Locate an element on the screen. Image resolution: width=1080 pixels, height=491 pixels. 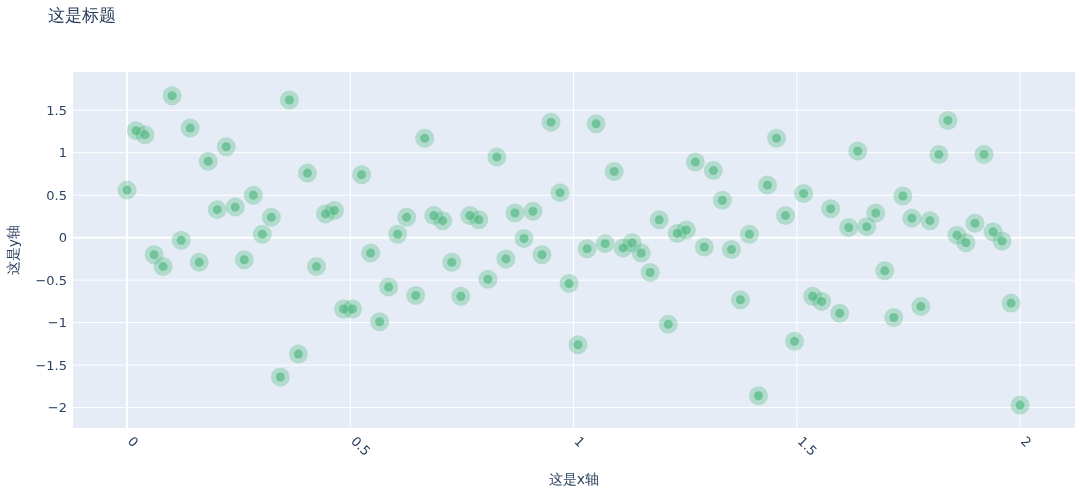
x-tick-label: 0.5 is located at coordinates (361, 446).